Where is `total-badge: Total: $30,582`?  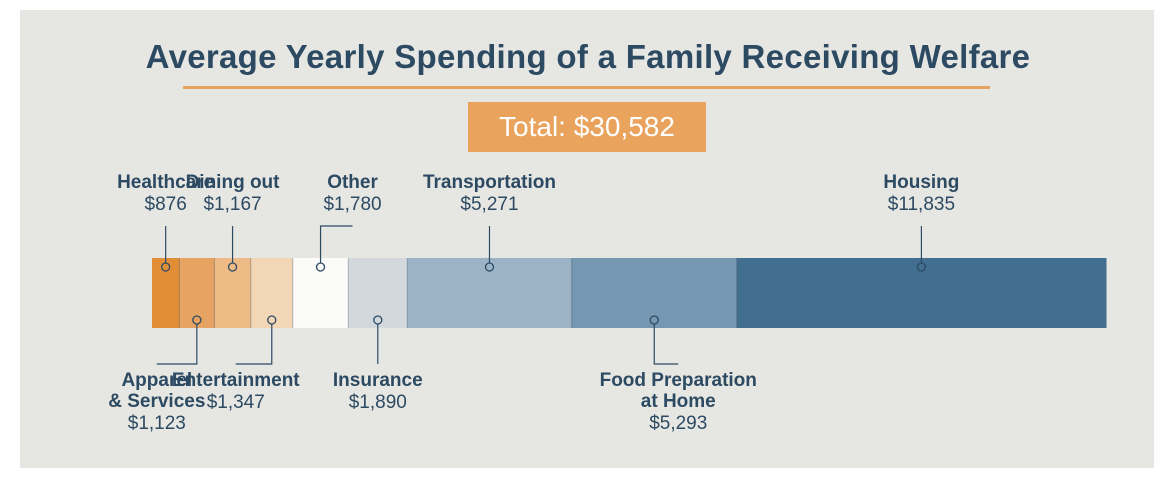
total-badge: Total: $30,582 is located at coordinates (587, 127).